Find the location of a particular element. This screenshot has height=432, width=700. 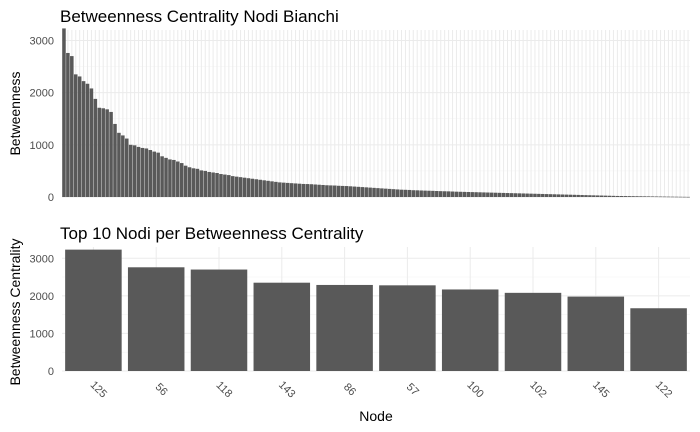

x-tick-label: 56 is located at coordinates (161, 389).